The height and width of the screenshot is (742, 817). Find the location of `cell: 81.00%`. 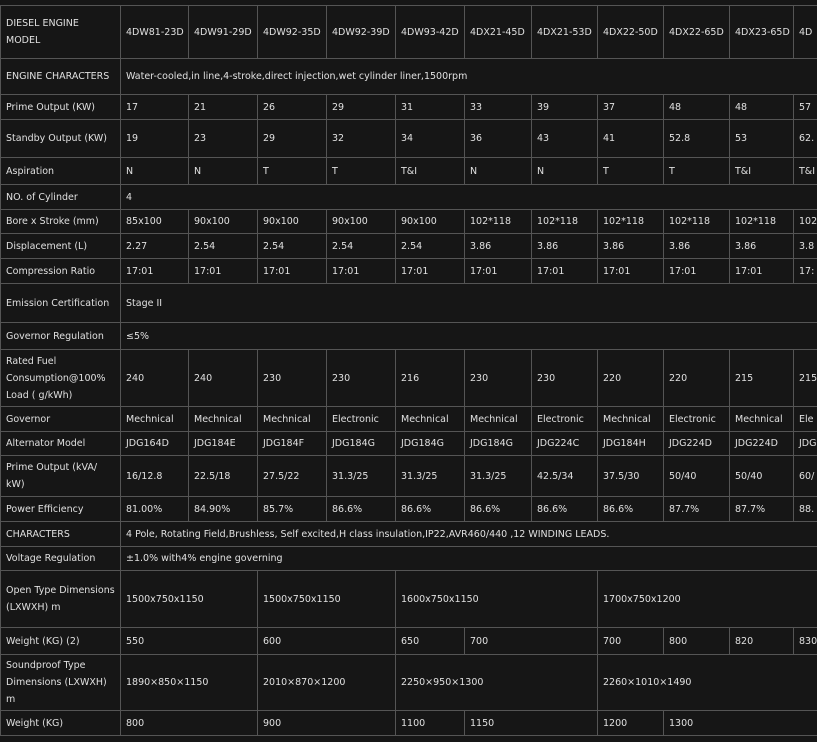

cell: 81.00% is located at coordinates (154, 509).